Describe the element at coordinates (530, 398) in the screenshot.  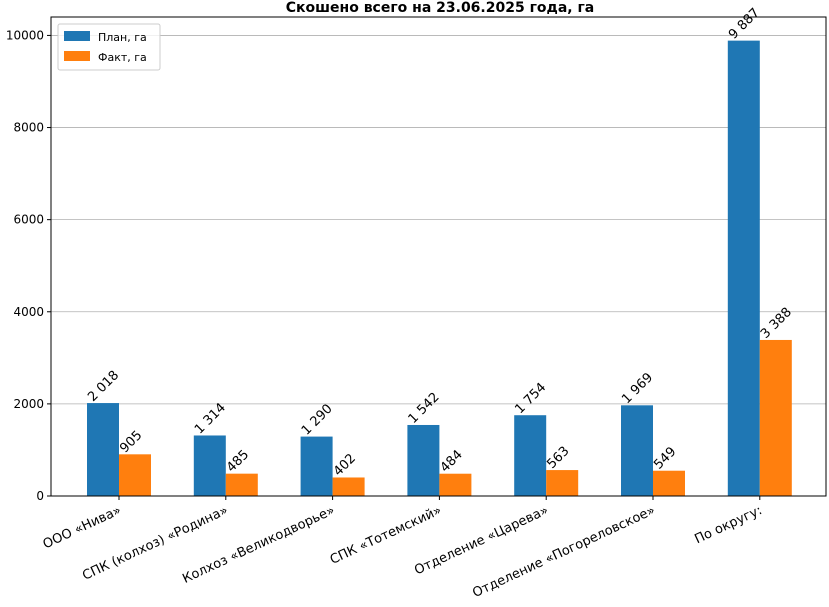
I see `data-label-plan: 1 754` at that location.